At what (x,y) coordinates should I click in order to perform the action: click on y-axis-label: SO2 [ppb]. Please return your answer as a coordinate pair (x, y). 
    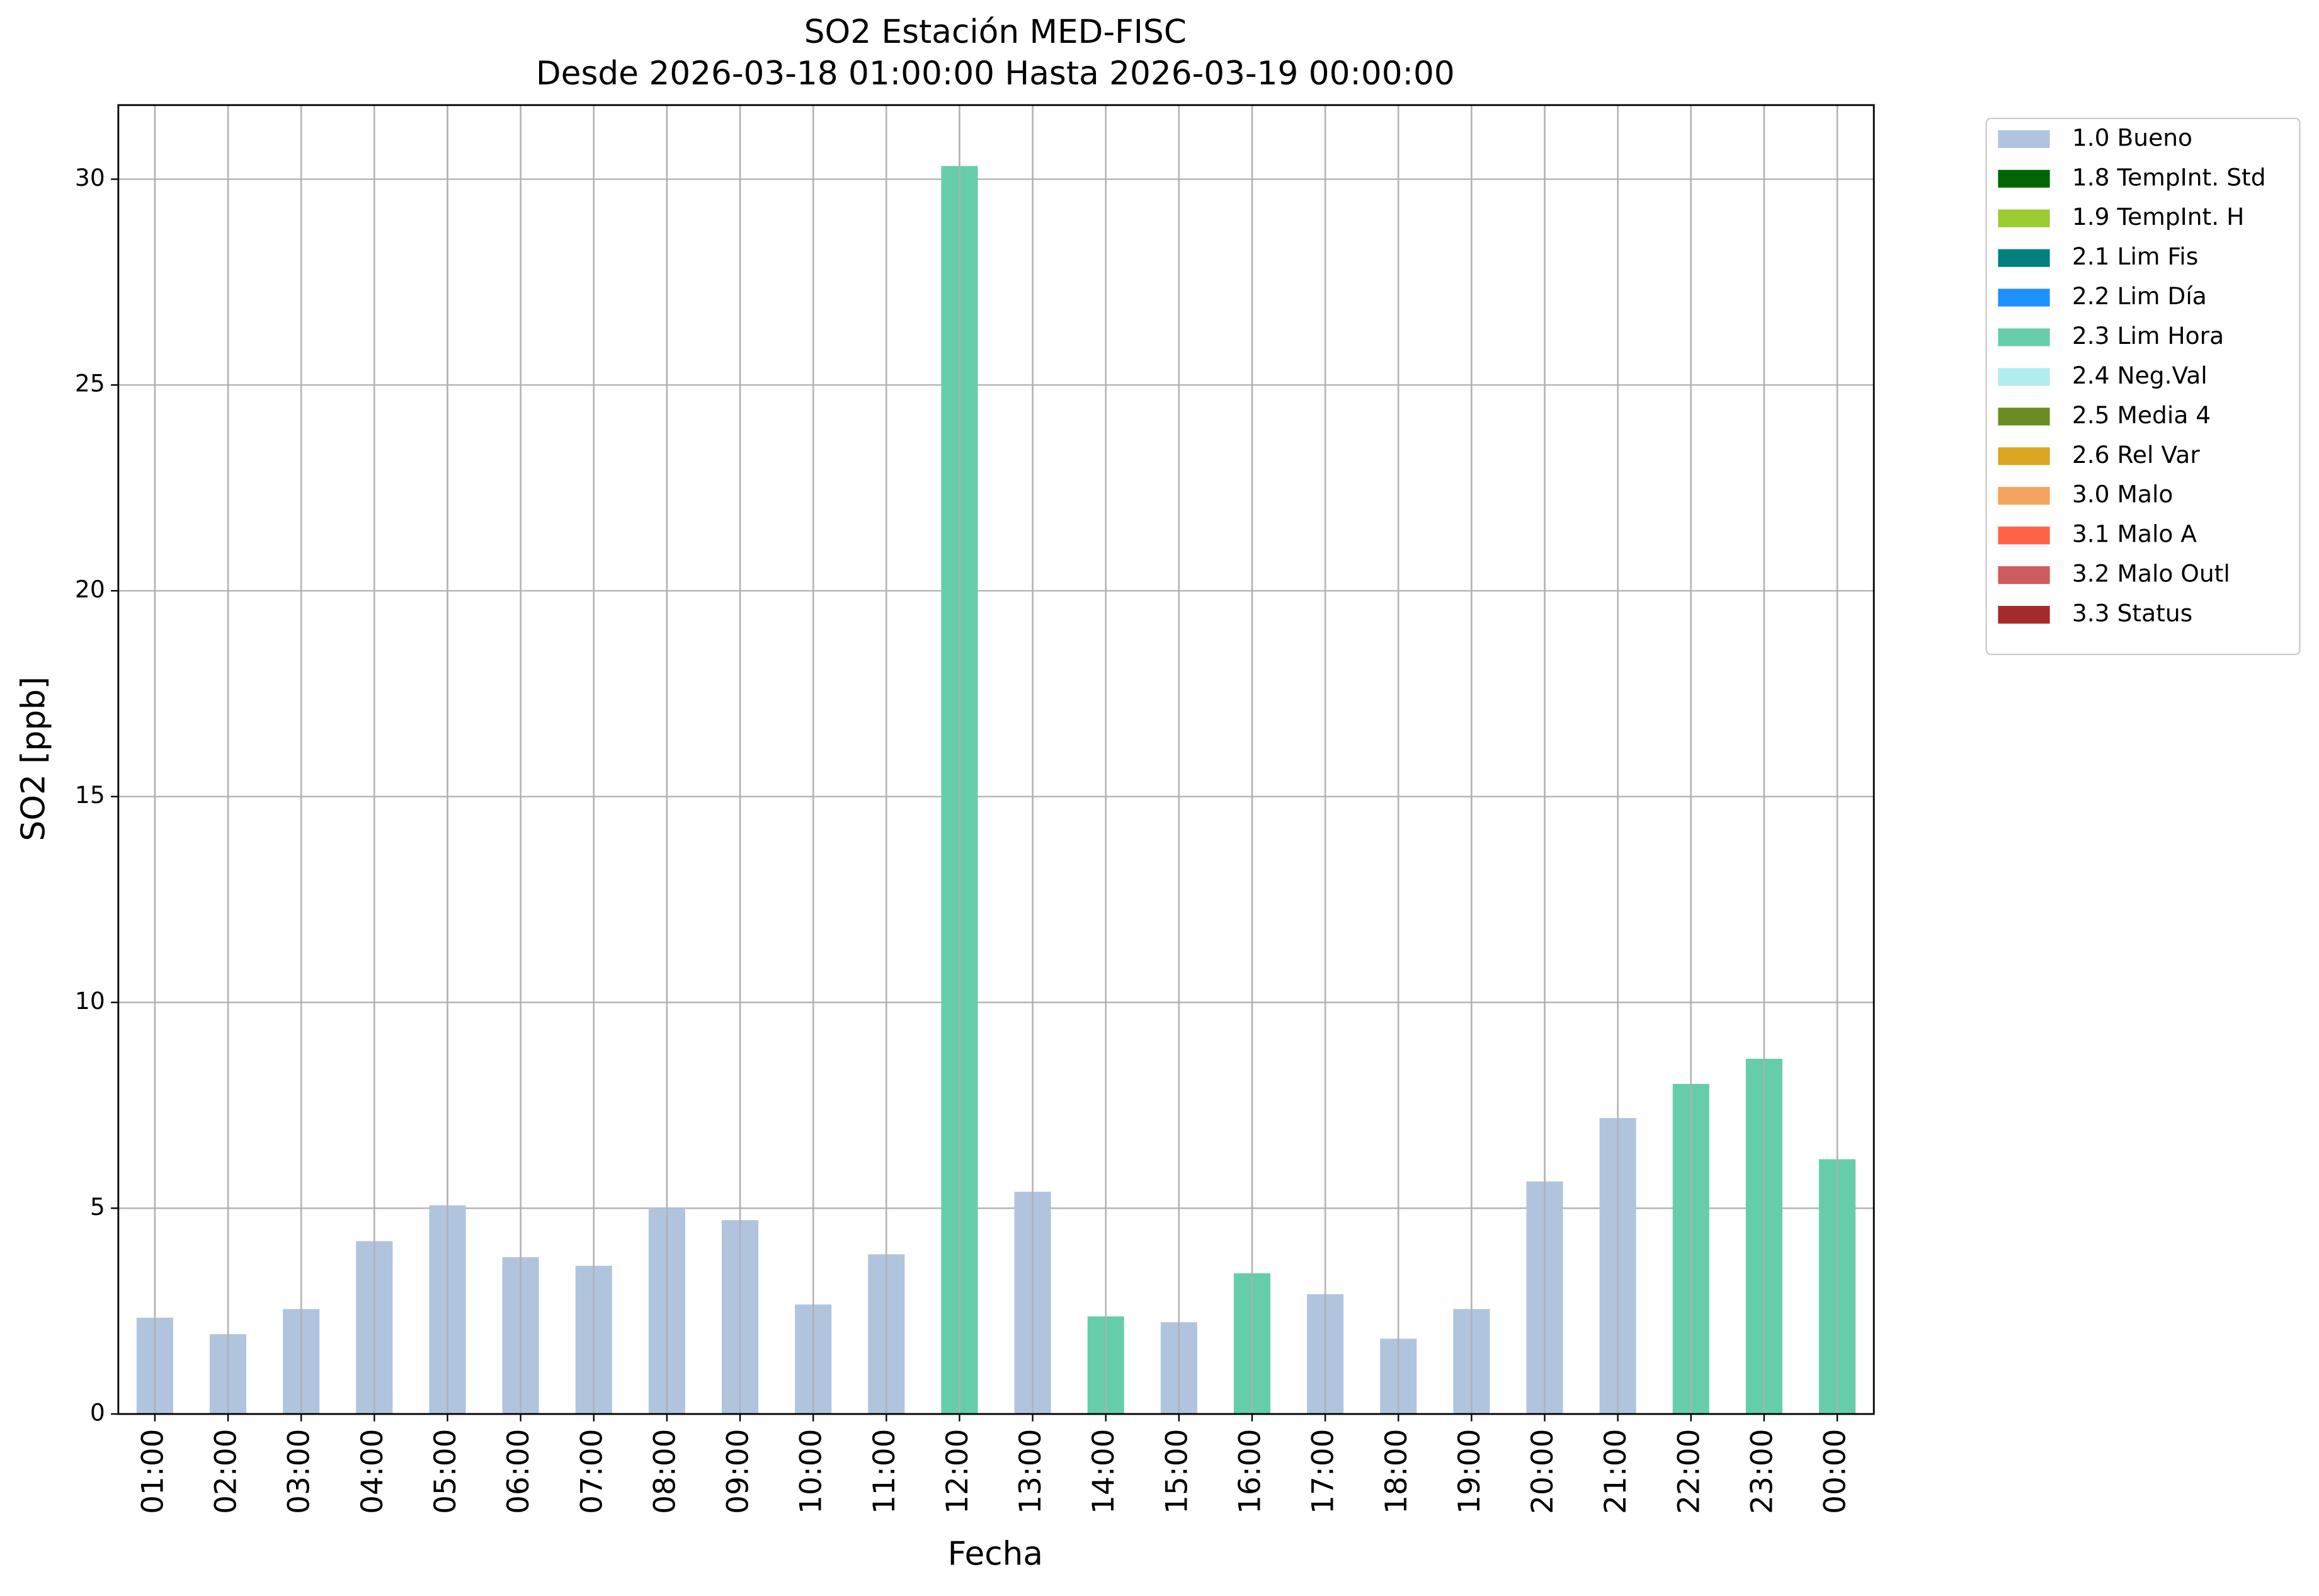
    Looking at the image, I should click on (33, 758).